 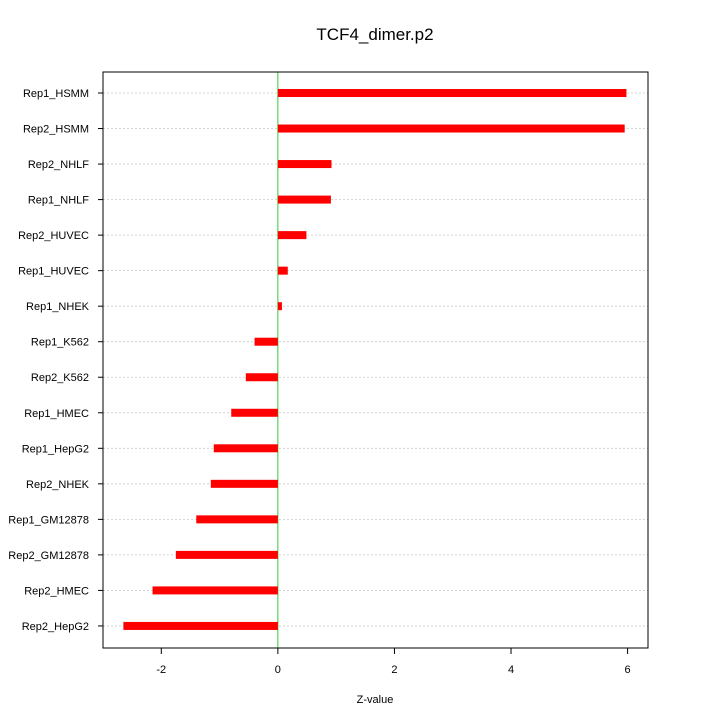 What do you see at coordinates (245, 448) in the screenshot?
I see `bar-Rep1_HepG2` at bounding box center [245, 448].